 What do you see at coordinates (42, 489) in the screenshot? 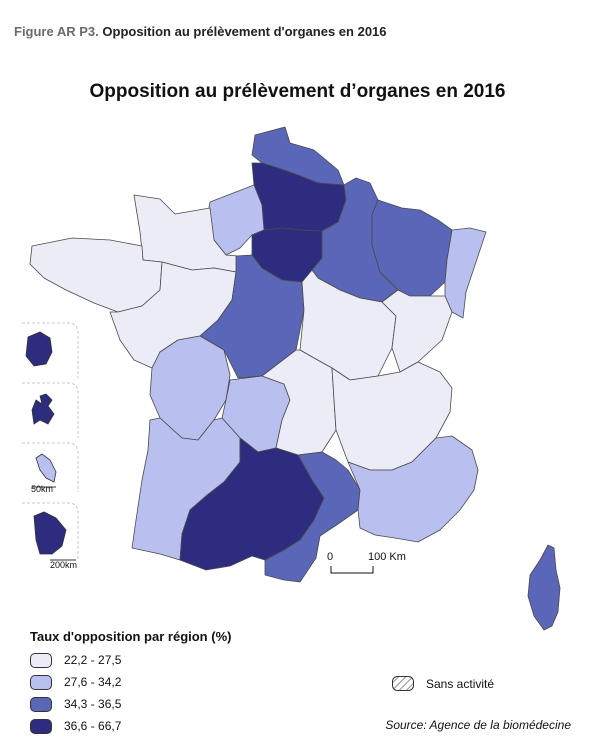
I see `guadeloupe-scale-label: 50km` at bounding box center [42, 489].